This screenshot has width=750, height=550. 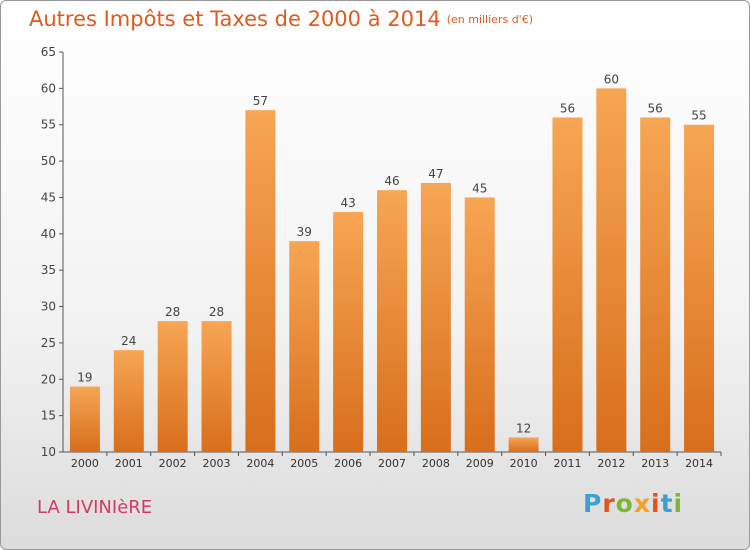 What do you see at coordinates (48, 161) in the screenshot?
I see `y-tick-label: 50` at bounding box center [48, 161].